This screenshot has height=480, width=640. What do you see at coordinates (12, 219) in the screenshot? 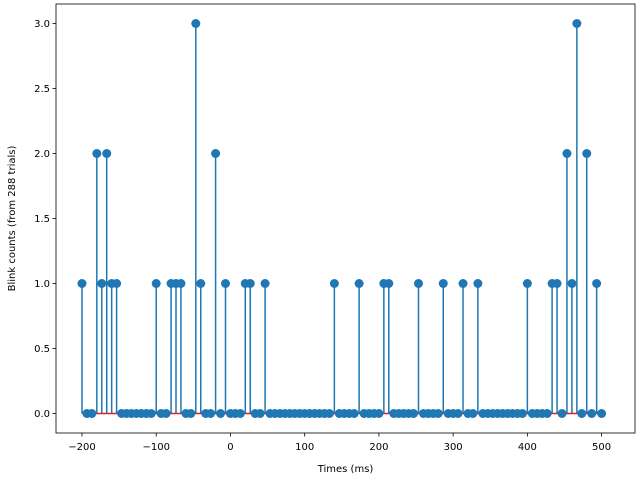
I see `y-axis-label: Blink counts (from 288 trials)` at bounding box center [12, 219].